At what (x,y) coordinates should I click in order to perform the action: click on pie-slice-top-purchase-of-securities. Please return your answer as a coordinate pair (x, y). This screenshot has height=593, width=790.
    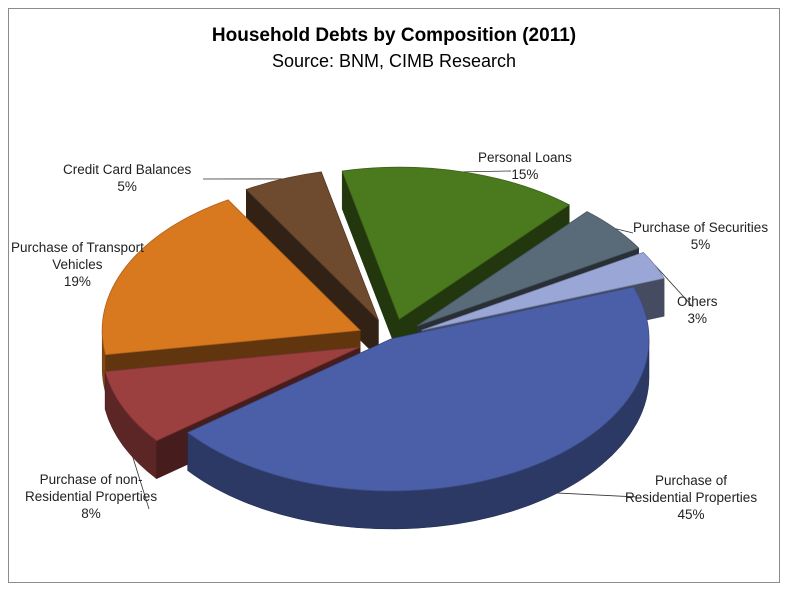
    Looking at the image, I should click on (528, 269).